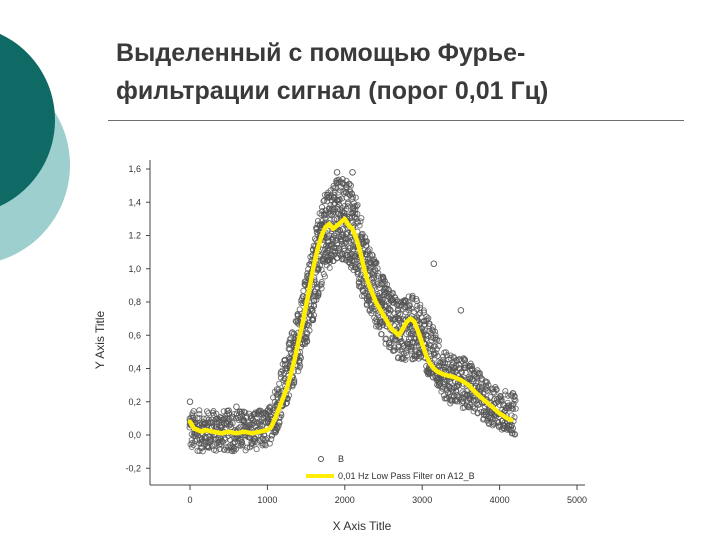 The width and height of the screenshot is (720, 540). What do you see at coordinates (134, 269) in the screenshot?
I see `y-tick-label: 1,0` at bounding box center [134, 269].